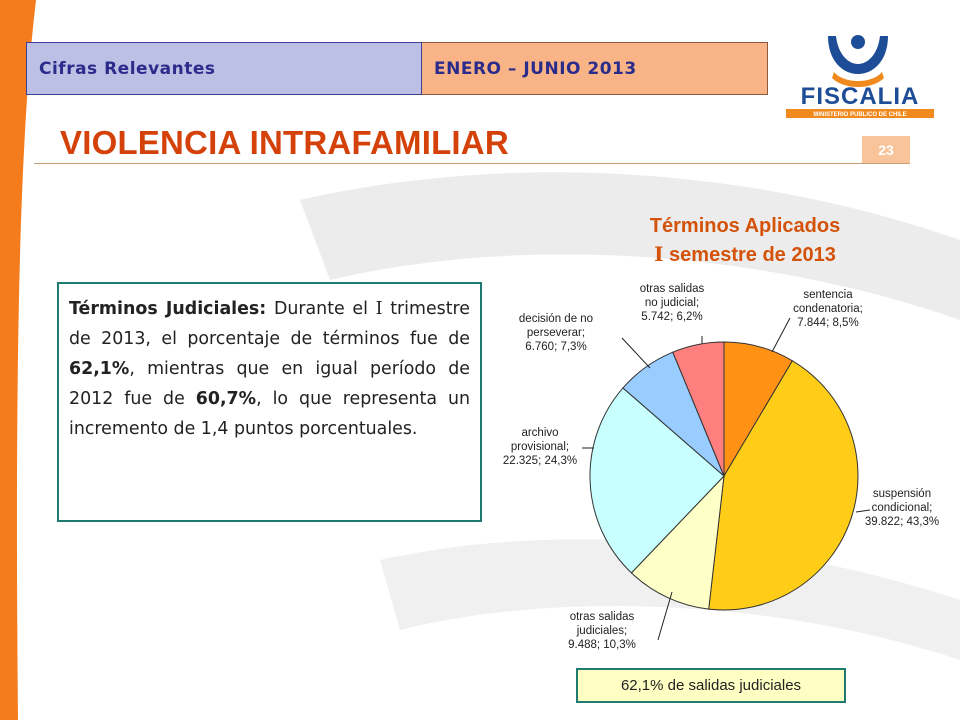  I want to click on pie-leader-lines, so click(726, 479).